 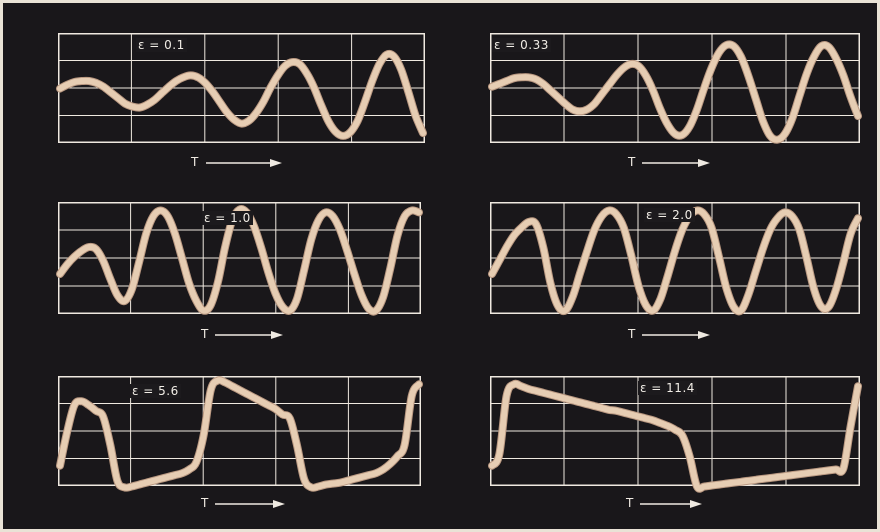 I want to click on chart-panel: T ε = 5.6, so click(x=239, y=443).